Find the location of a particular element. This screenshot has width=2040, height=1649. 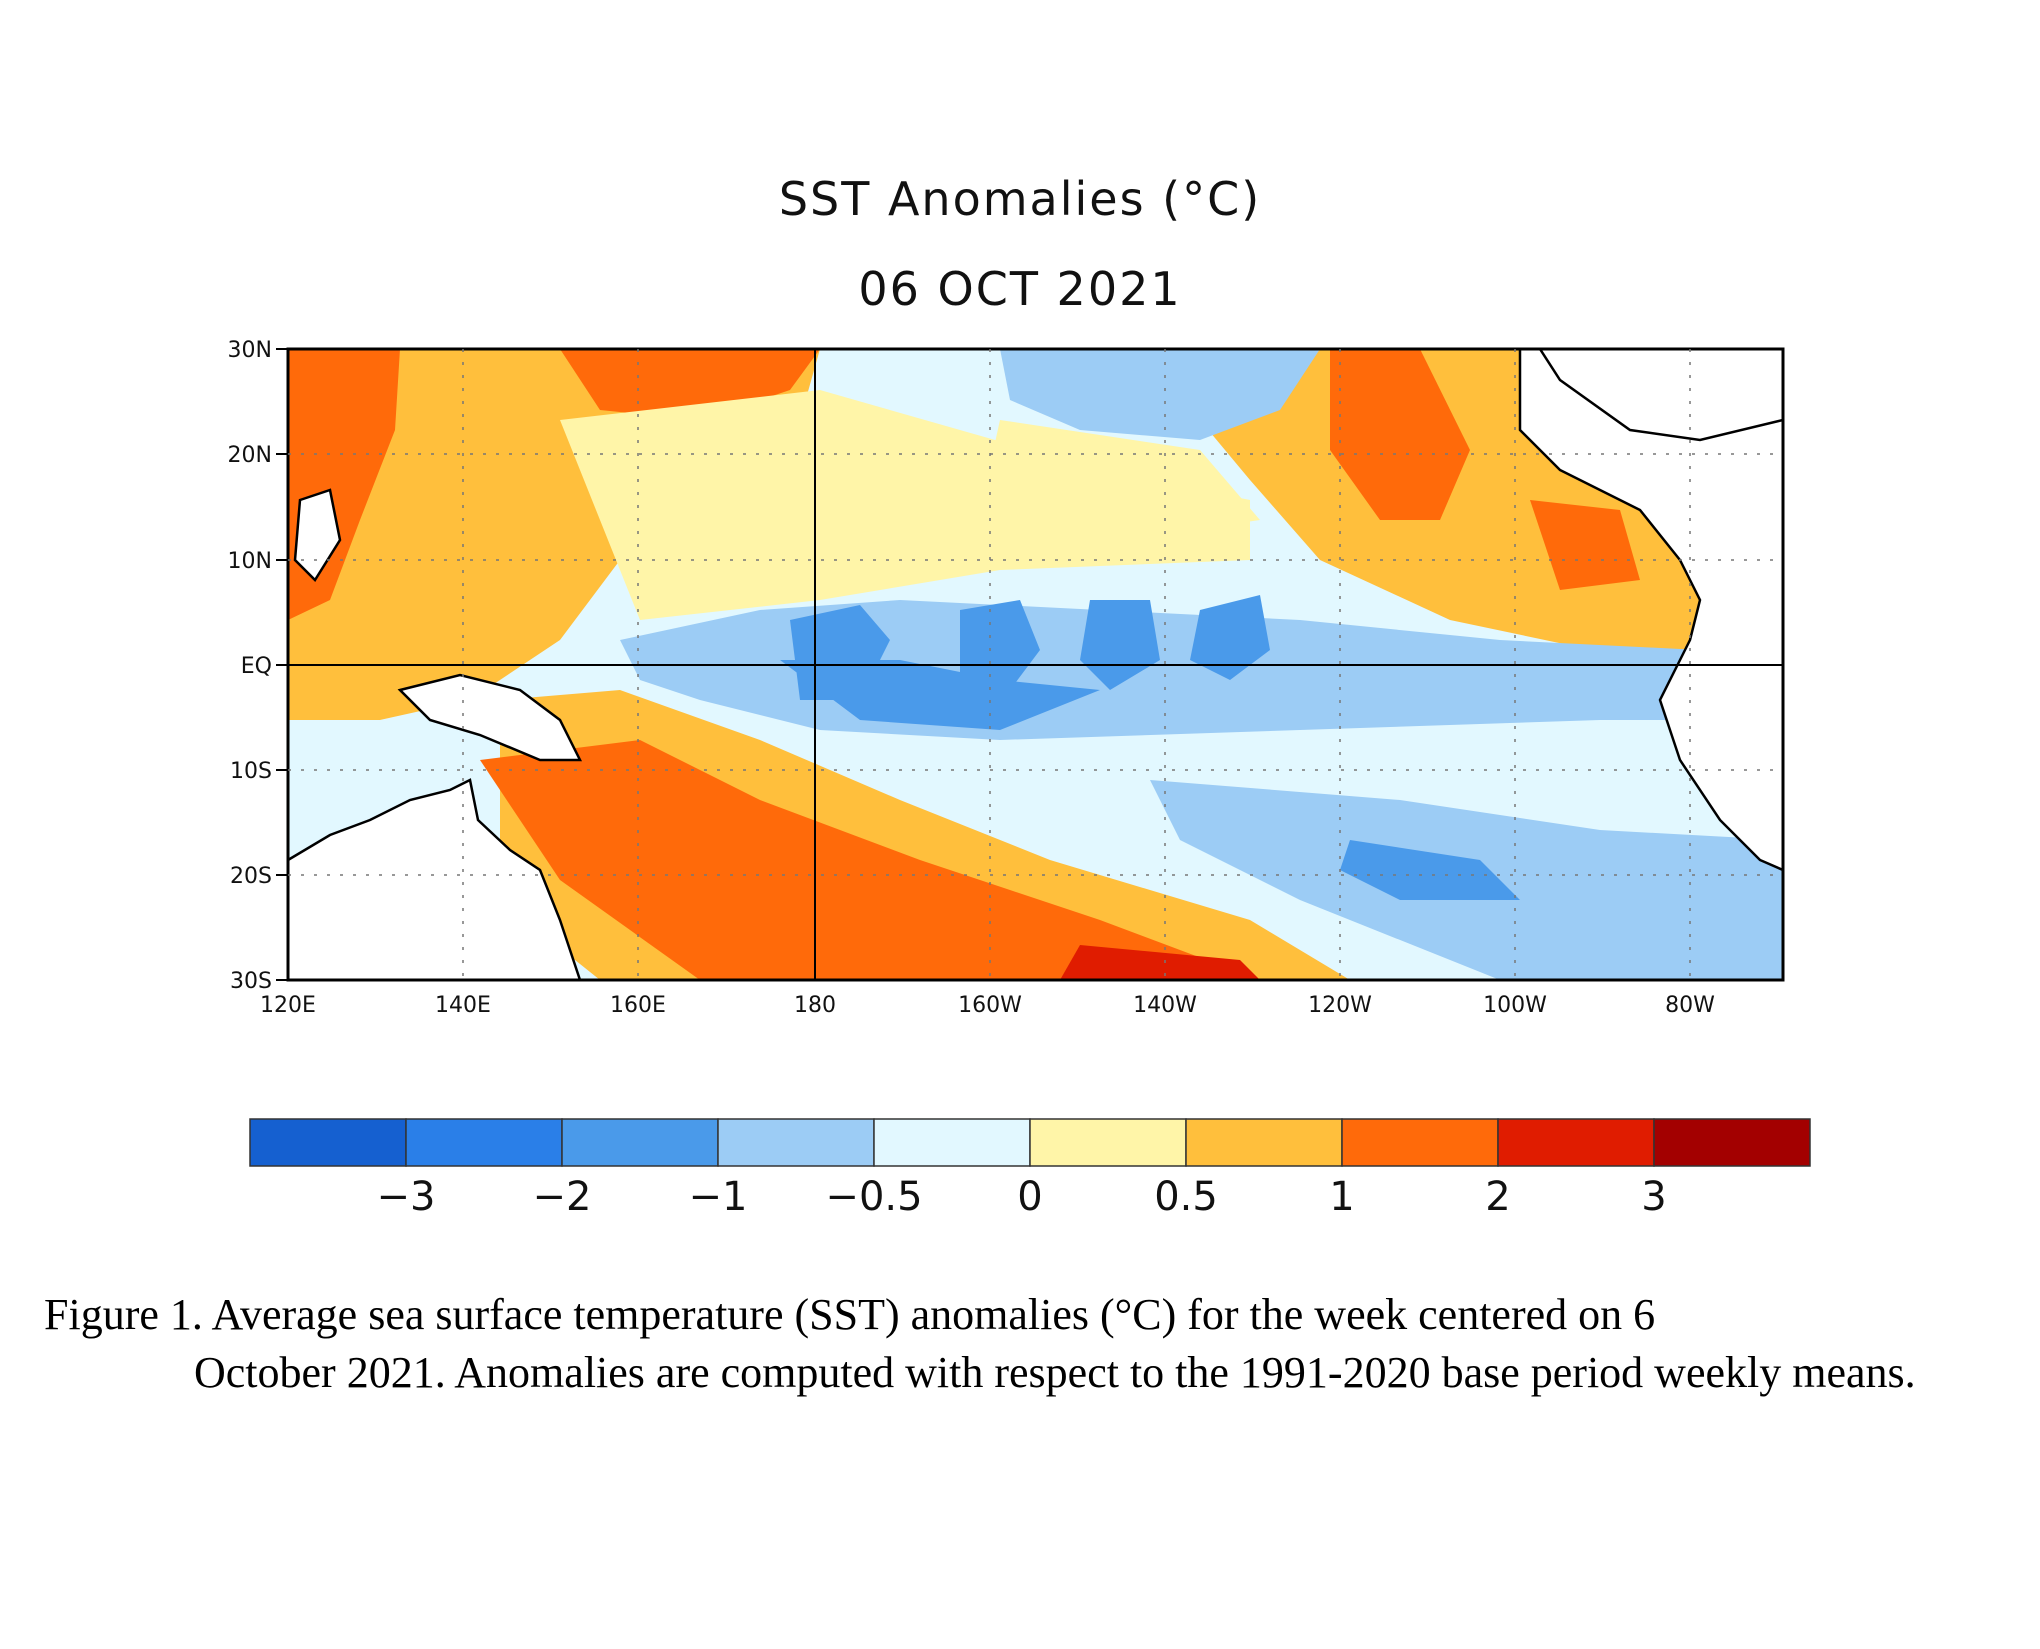

colorbar-tick-label: 0 is located at coordinates (1029, 1197).